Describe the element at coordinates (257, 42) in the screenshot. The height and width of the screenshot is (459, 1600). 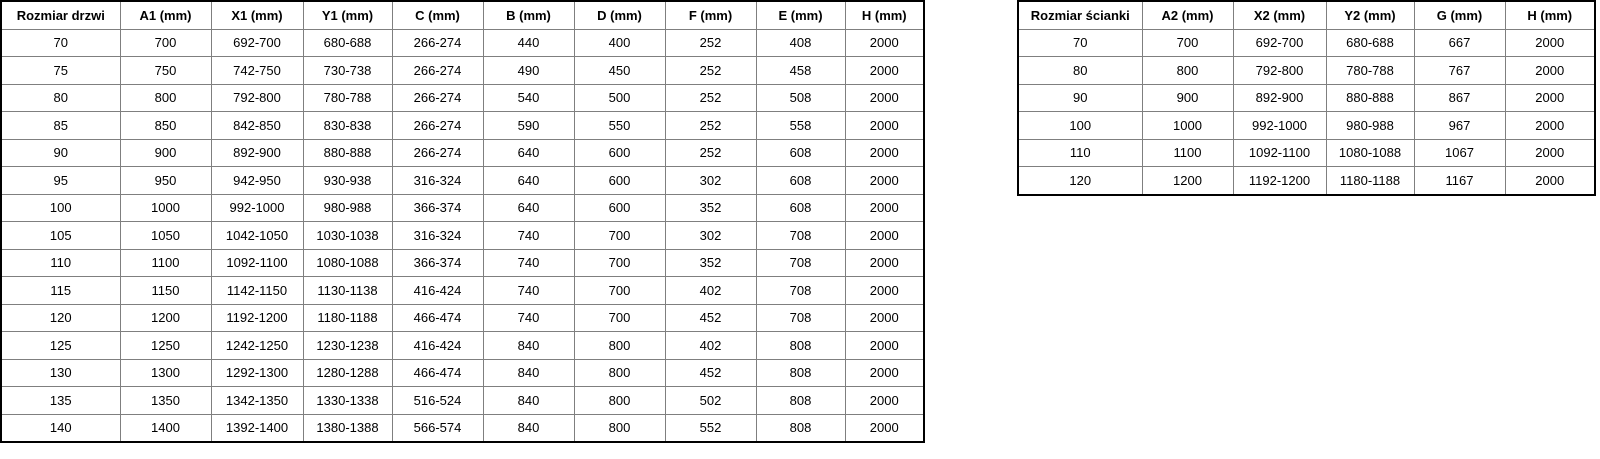
I see `table-cell: 692-700` at that location.